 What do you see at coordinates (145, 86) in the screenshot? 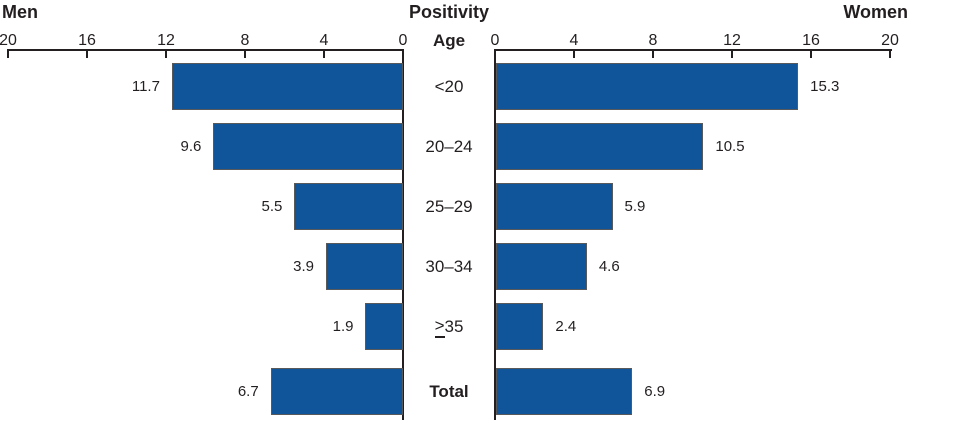
I see `men-value-label: 11.7` at bounding box center [145, 86].